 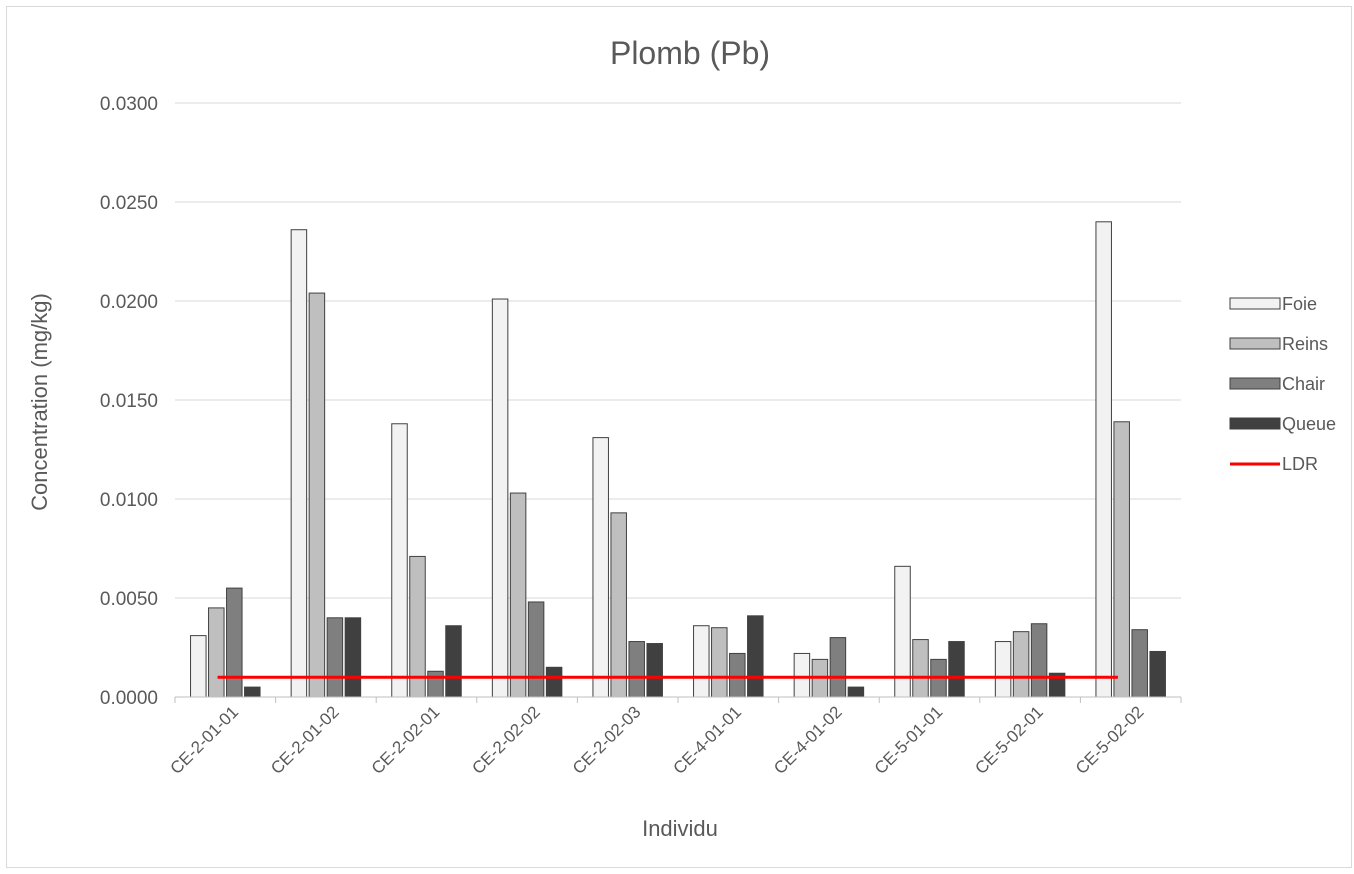 I want to click on x-axis-label: Individu, so click(x=680, y=828).